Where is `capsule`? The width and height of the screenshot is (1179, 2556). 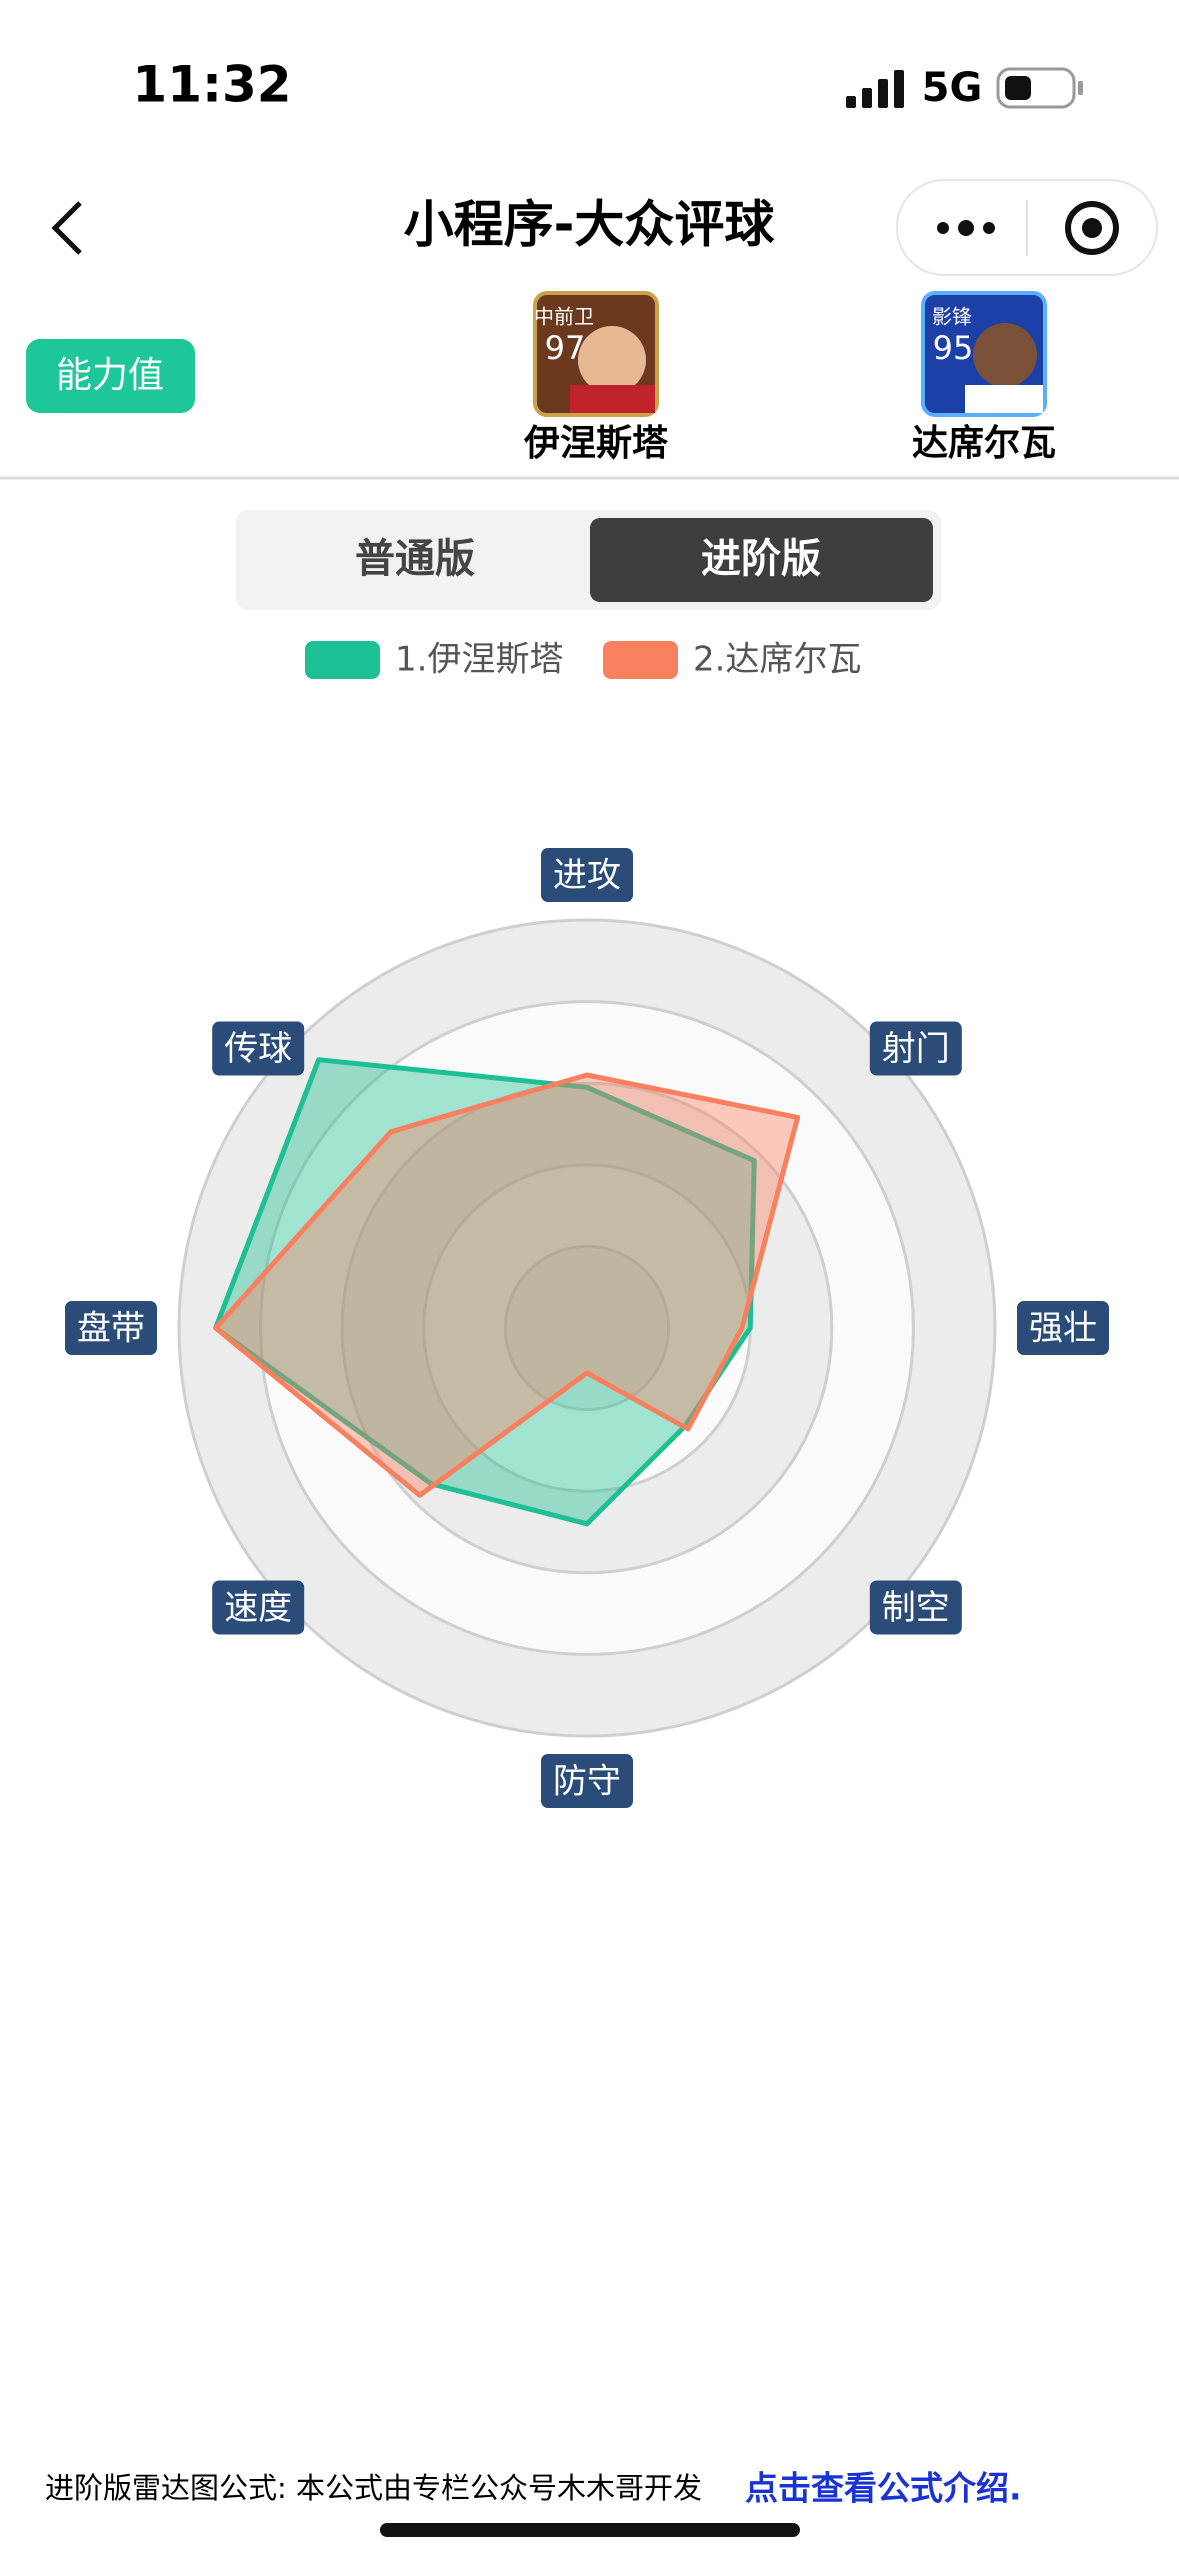
capsule is located at coordinates (1027, 227).